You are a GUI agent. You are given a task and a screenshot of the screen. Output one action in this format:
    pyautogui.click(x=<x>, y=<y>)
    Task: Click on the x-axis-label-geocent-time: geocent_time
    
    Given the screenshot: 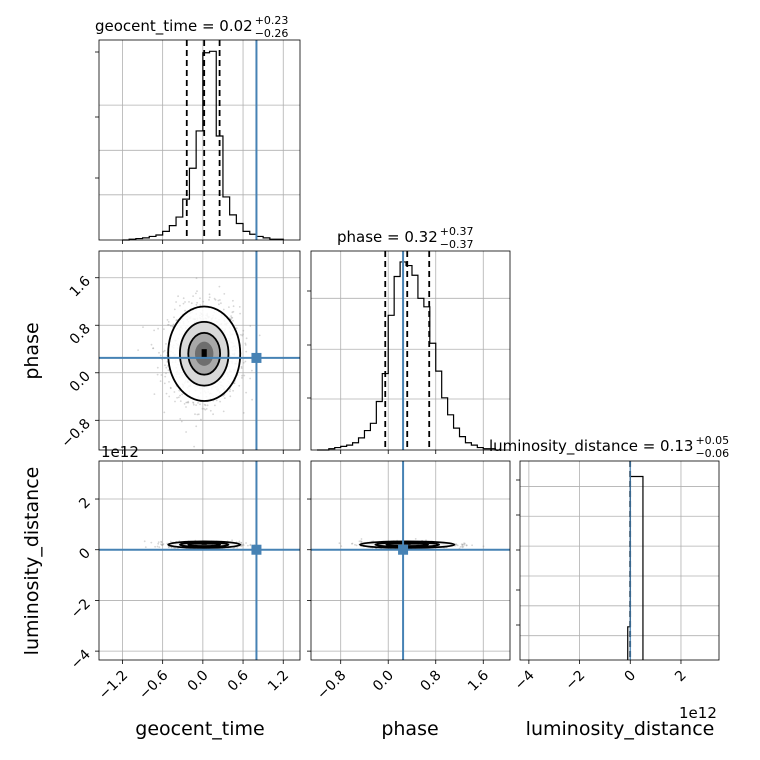 What is the action you would take?
    pyautogui.click(x=199, y=729)
    